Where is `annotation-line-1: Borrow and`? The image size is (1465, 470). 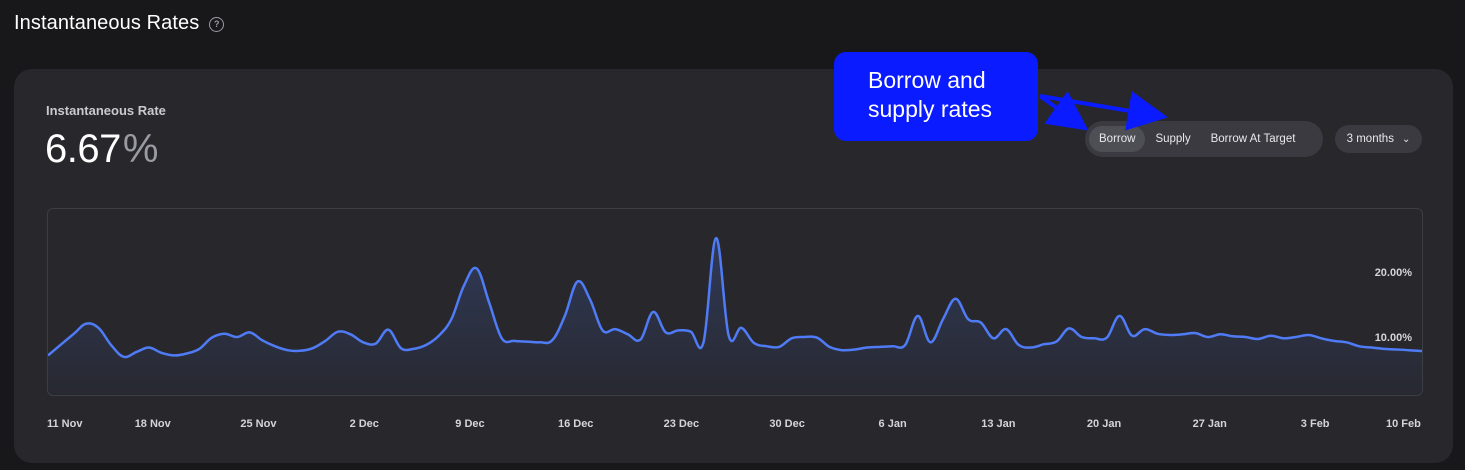 annotation-line-1: Borrow and is located at coordinates (927, 80).